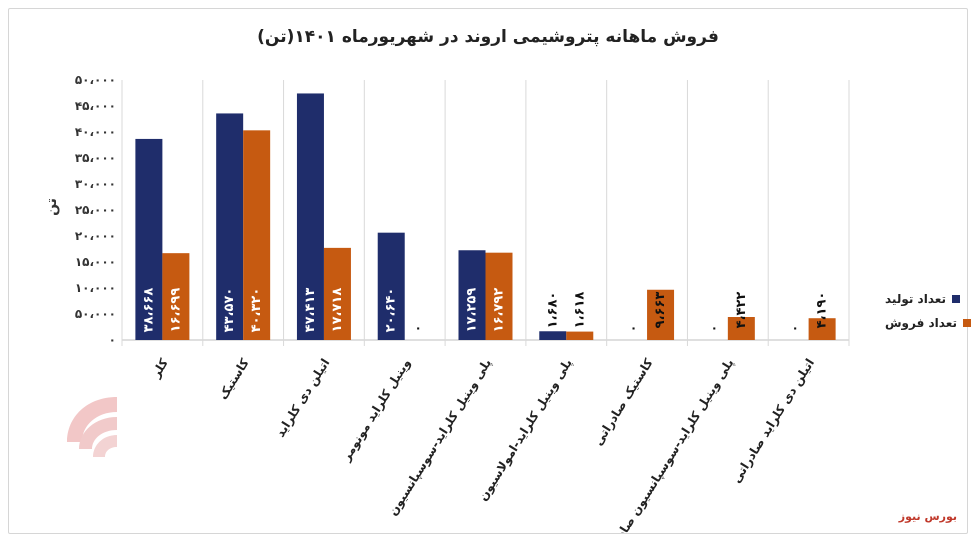 The image size is (980, 548). I want to click on data-label: ۴،۴۲۲, so click(741, 310).